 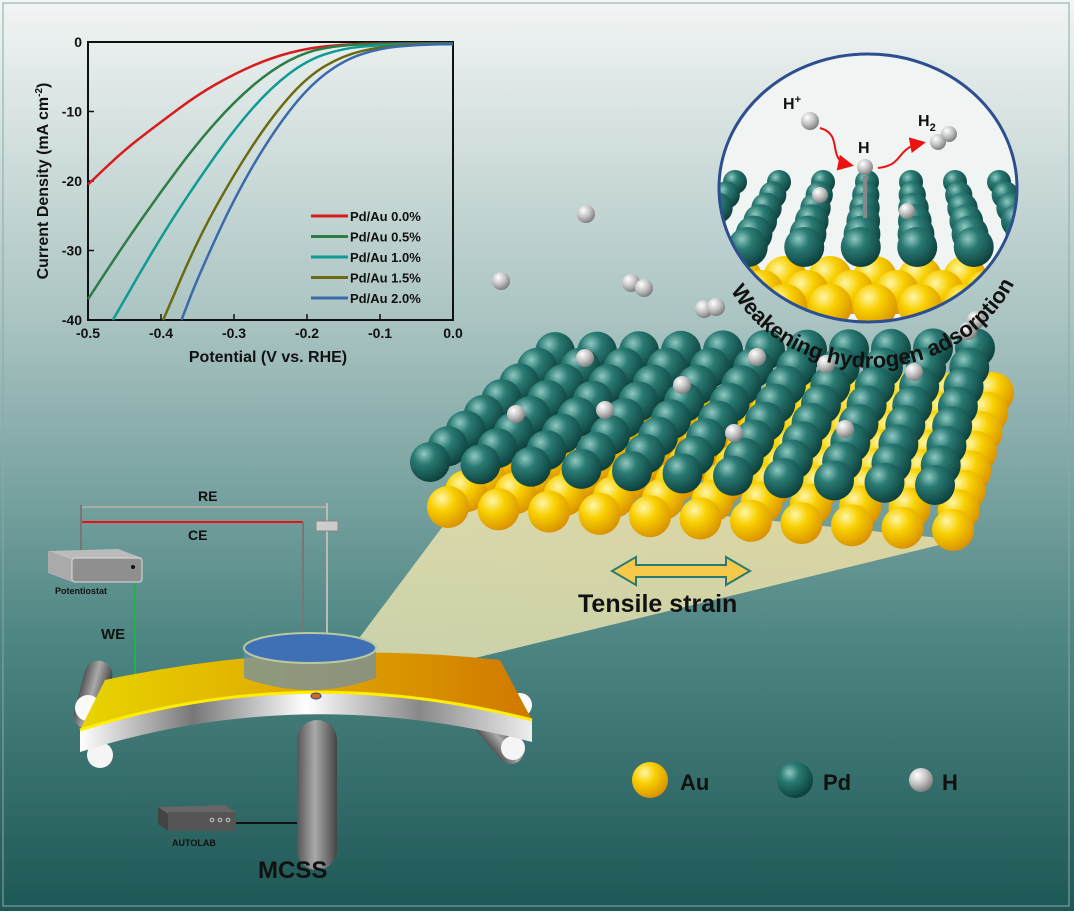 I want to click on tensile-strain-label: Tensile strain, so click(x=657, y=604).